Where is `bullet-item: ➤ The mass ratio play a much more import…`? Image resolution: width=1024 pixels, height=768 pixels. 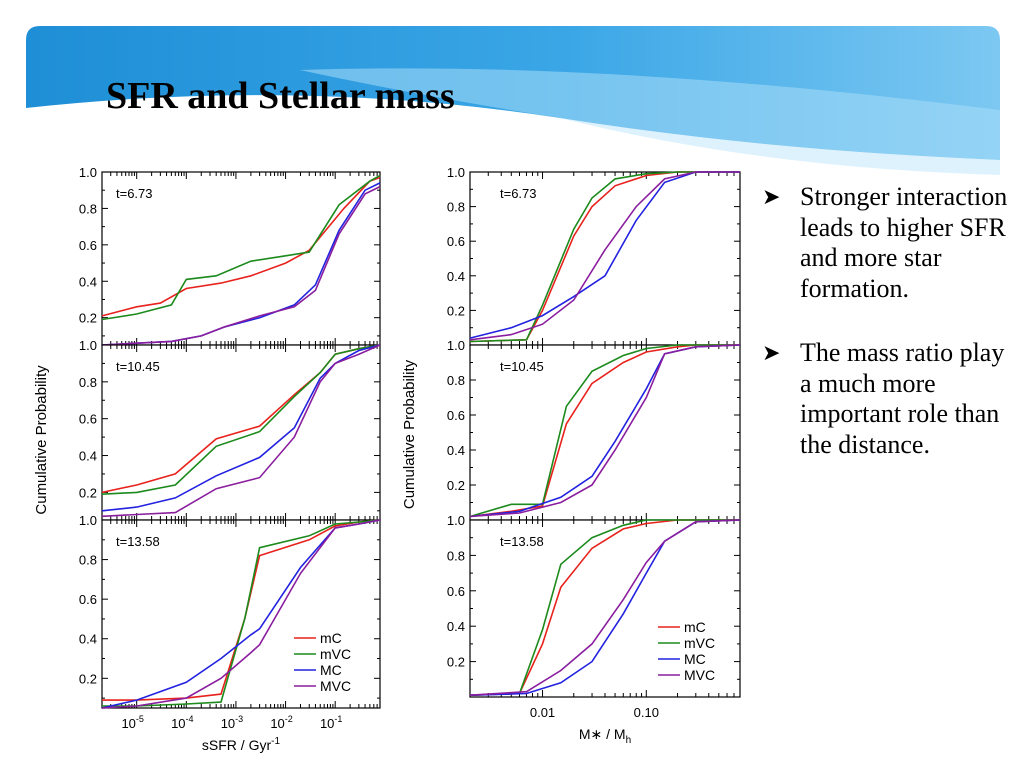 bullet-item: ➤ The mass ratio play a much more import… is located at coordinates (887, 399).